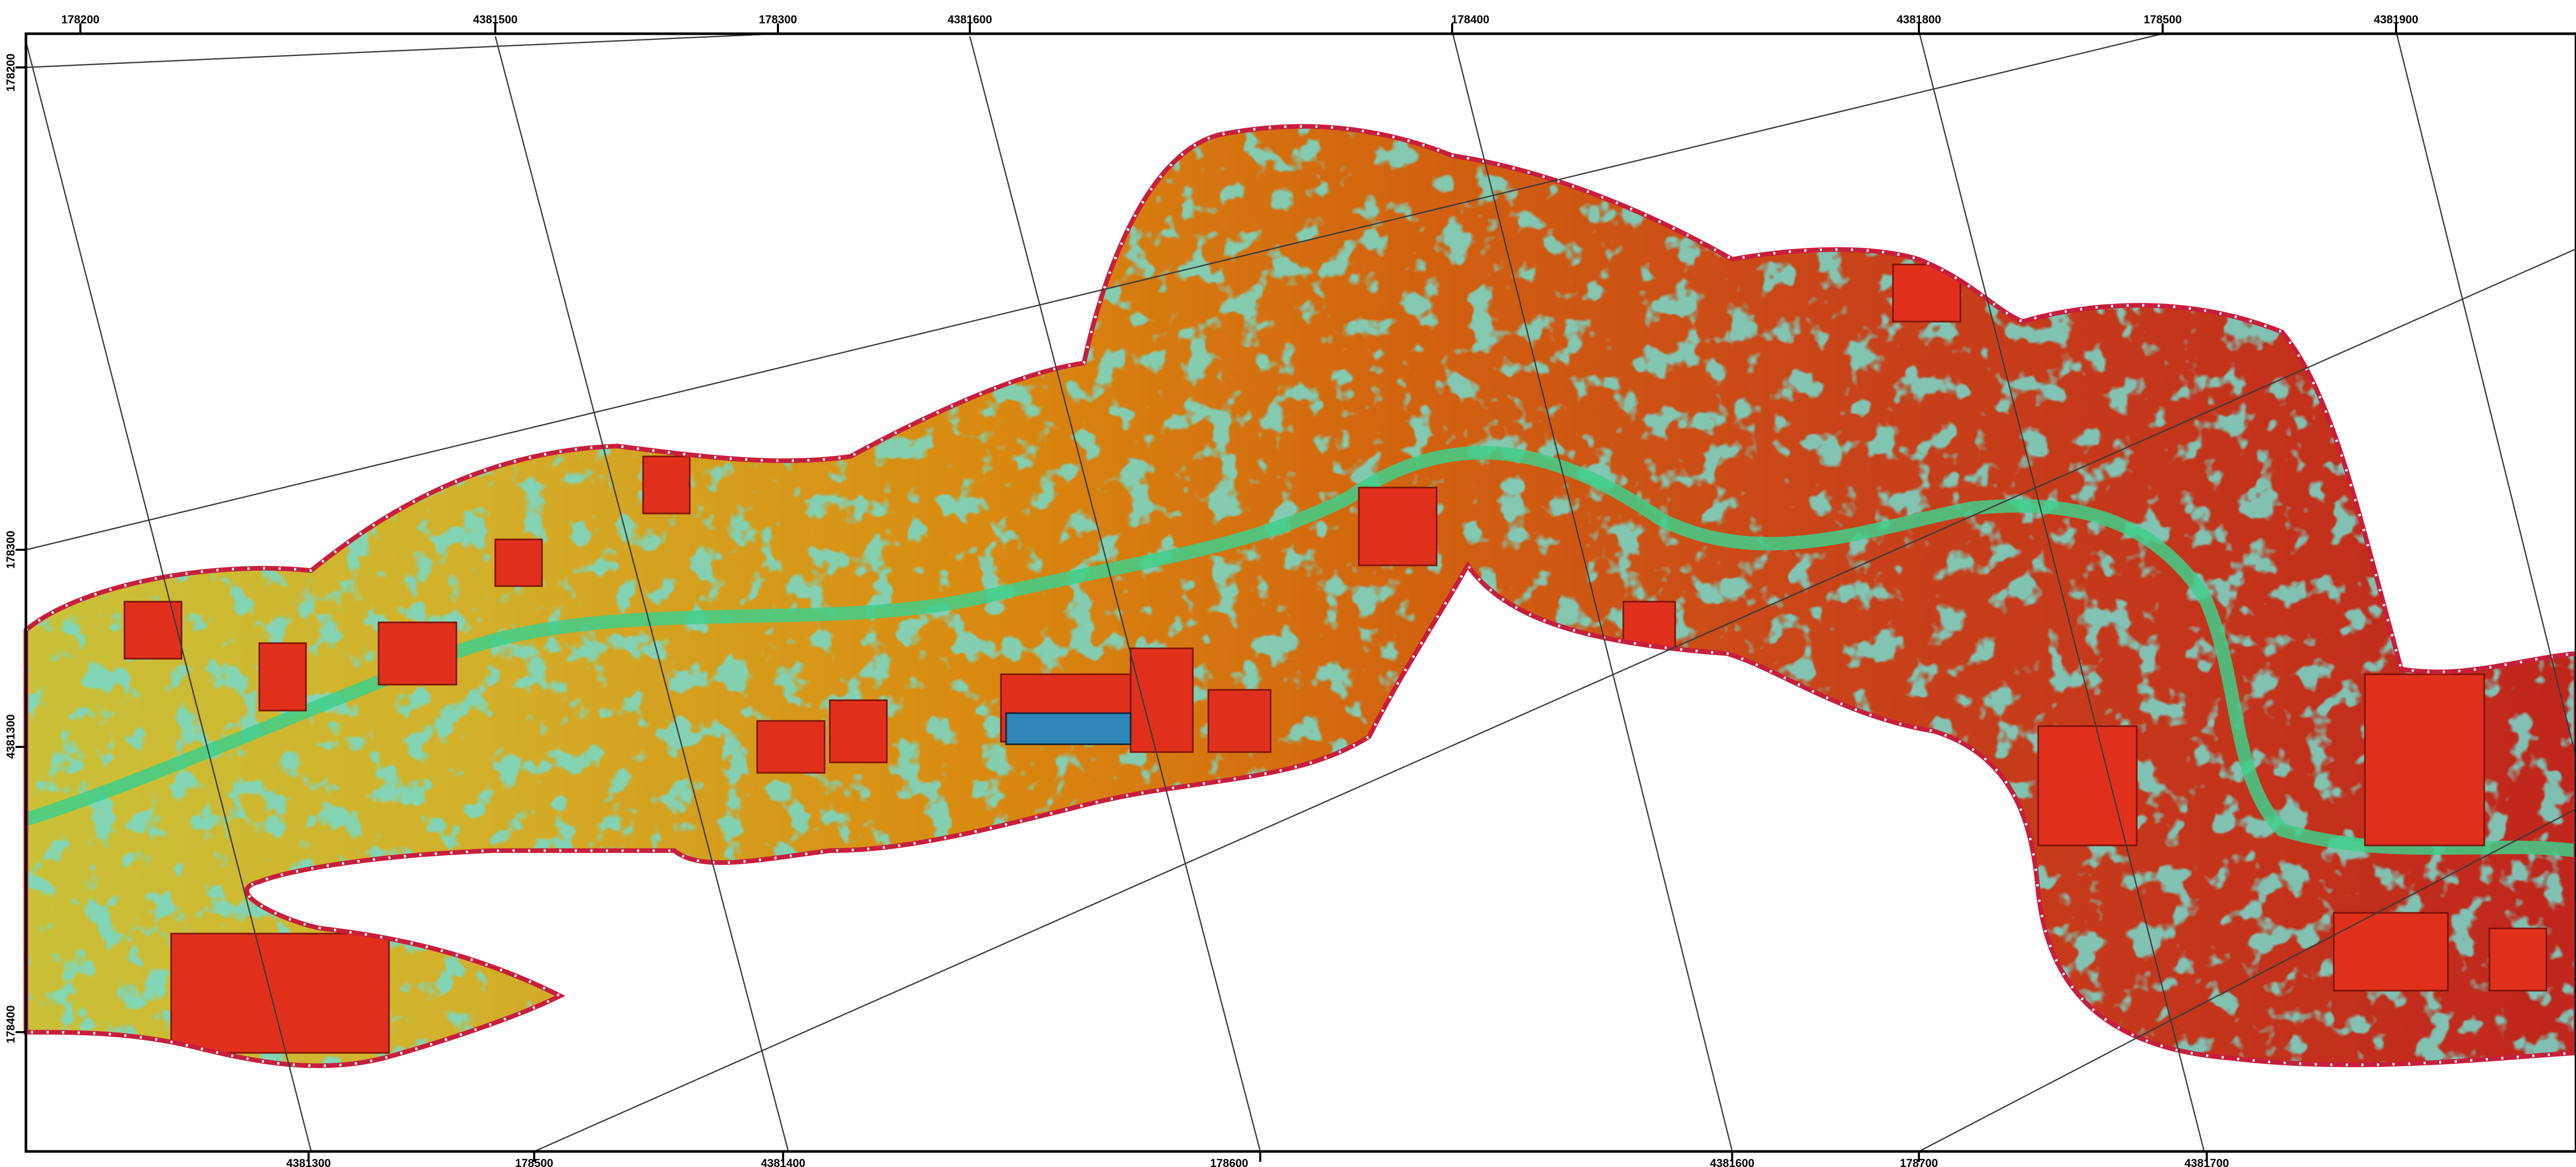 The height and width of the screenshot is (1167, 2576). What do you see at coordinates (10, 72) in the screenshot?
I see `left-label: 178200` at bounding box center [10, 72].